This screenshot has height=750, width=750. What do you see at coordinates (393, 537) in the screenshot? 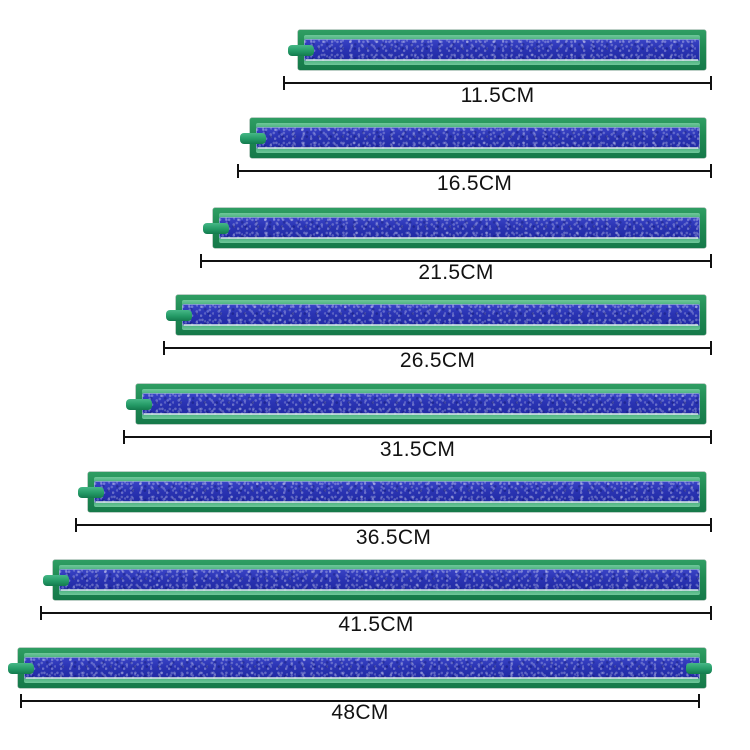
I see `dimension-label: 36.5CM` at bounding box center [393, 537].